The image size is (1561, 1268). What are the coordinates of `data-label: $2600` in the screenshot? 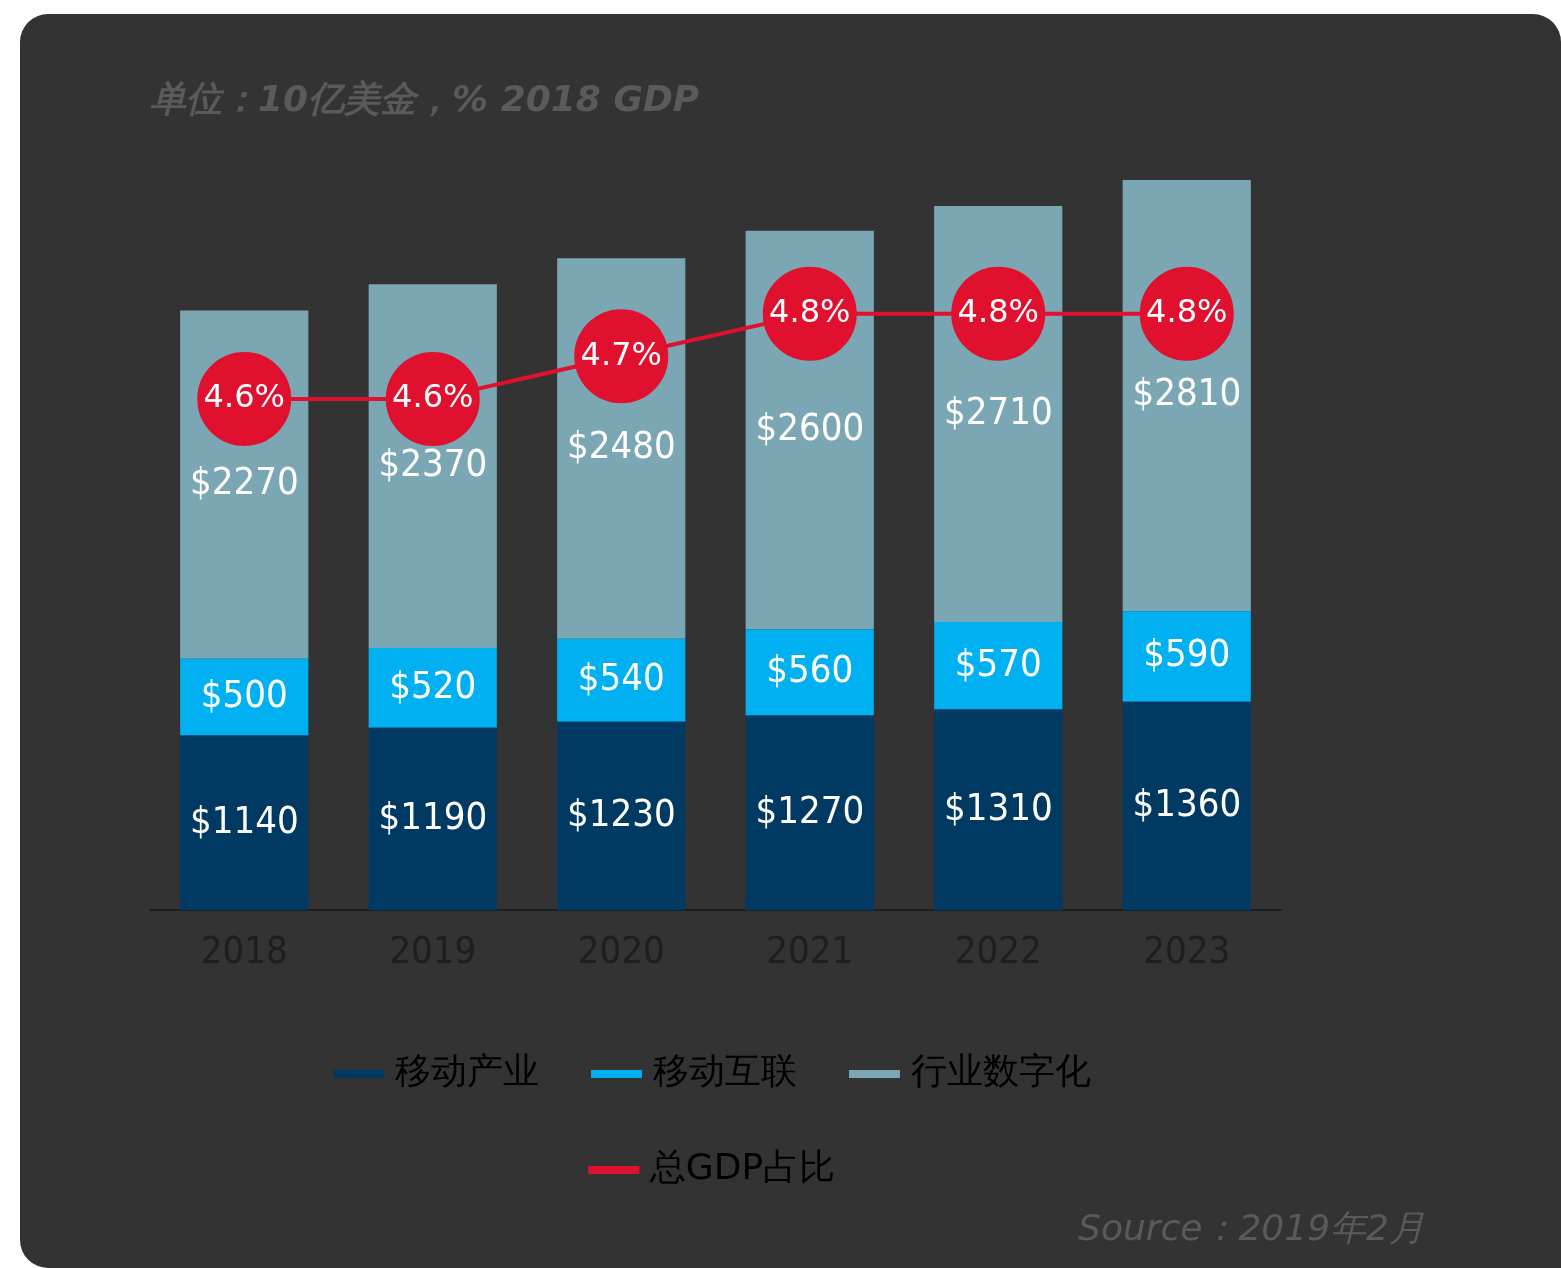 It's located at (810, 427).